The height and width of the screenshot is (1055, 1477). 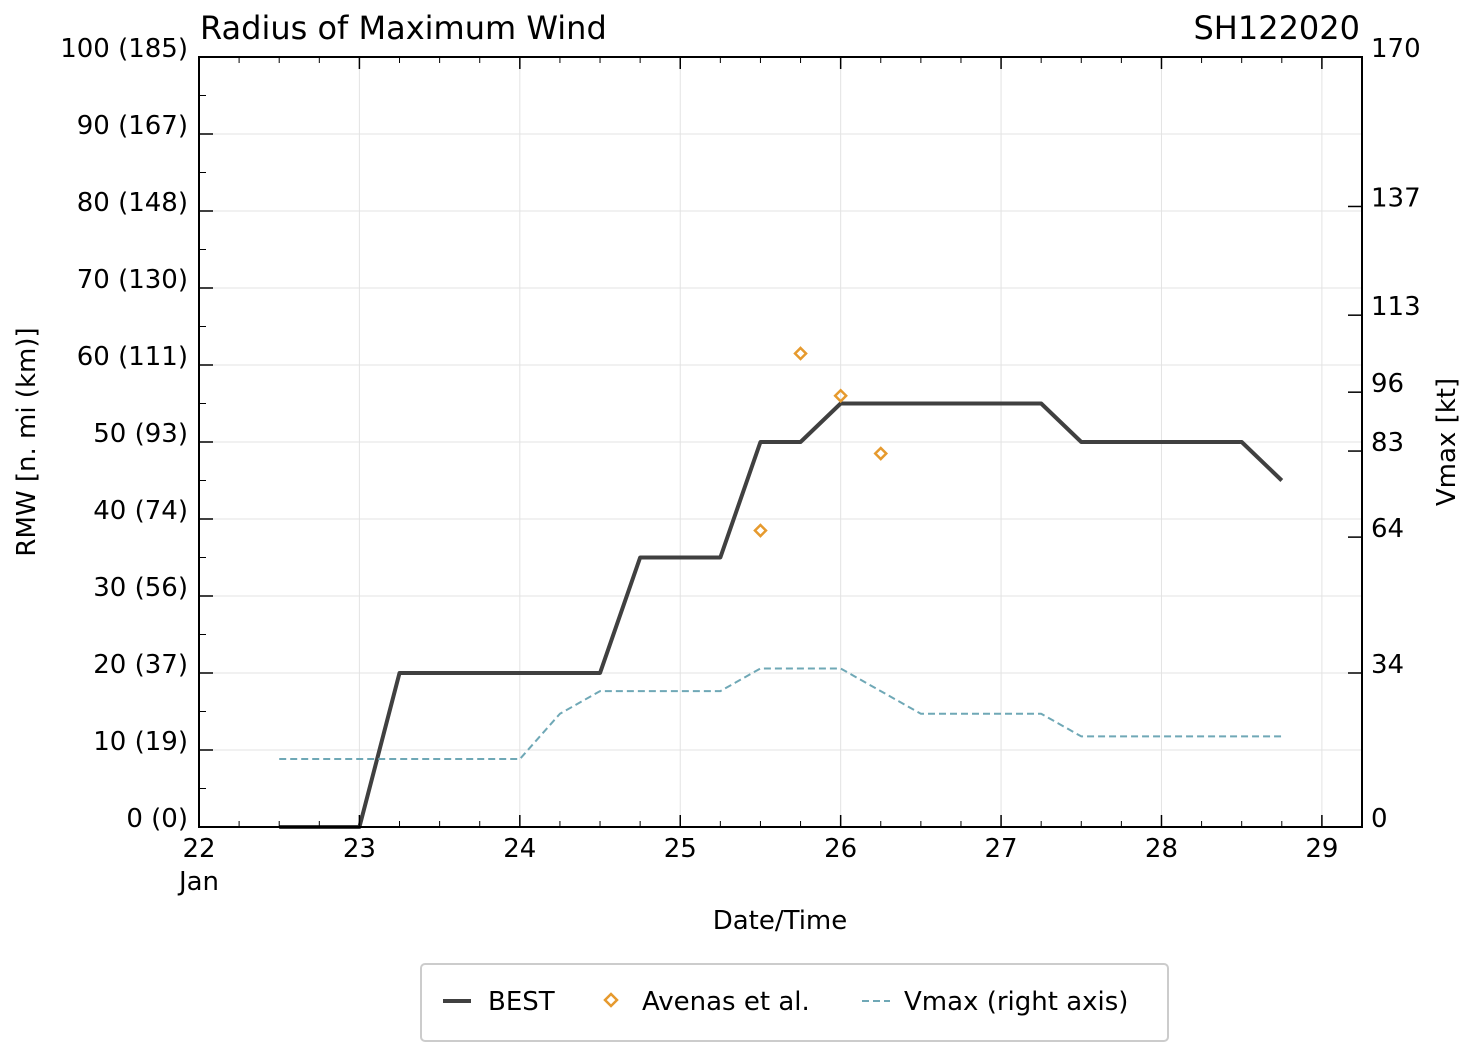 What do you see at coordinates (840, 849) in the screenshot?
I see `x-tick-label: 26` at bounding box center [840, 849].